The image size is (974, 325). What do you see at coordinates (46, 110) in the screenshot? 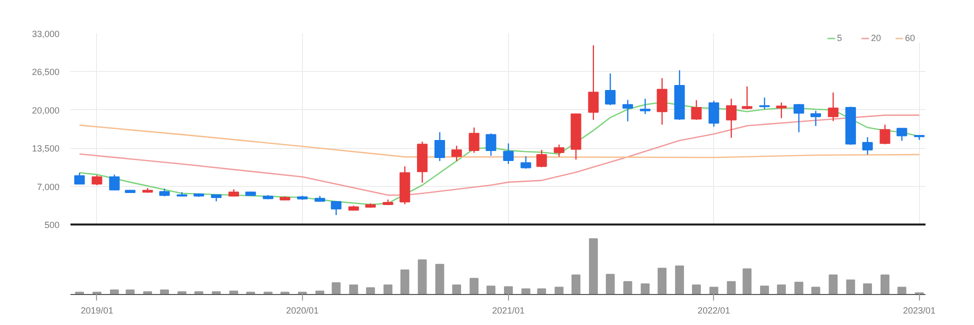
I see `y-tick-label: 20,000` at bounding box center [46, 110].